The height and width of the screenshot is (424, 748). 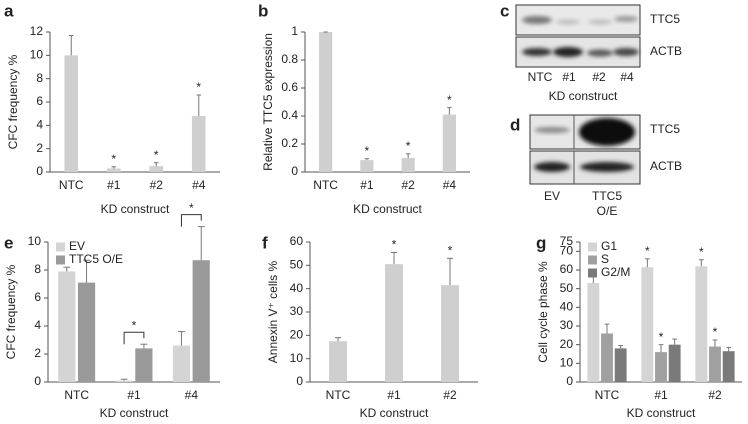 I want to click on y-tick-label: 4, so click(x=39, y=125).